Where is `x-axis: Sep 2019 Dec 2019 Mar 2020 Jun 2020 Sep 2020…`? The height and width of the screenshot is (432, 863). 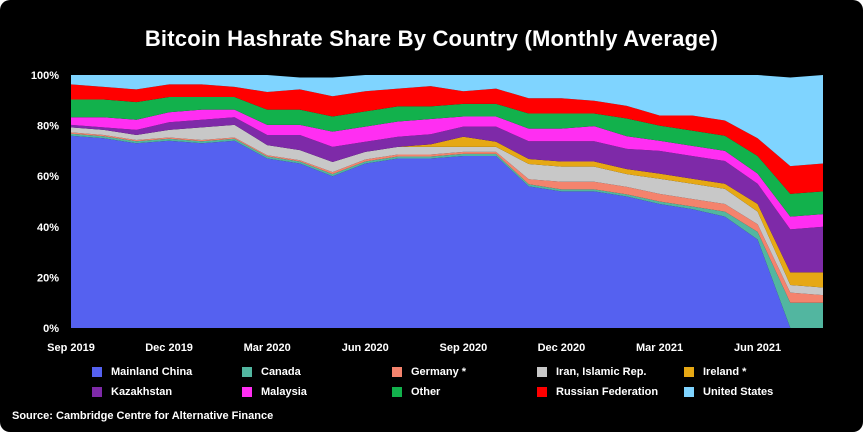 x-axis: Sep 2019 Dec 2019 Mar 2020 Jun 2020 Sep 2020… is located at coordinates (414, 348).